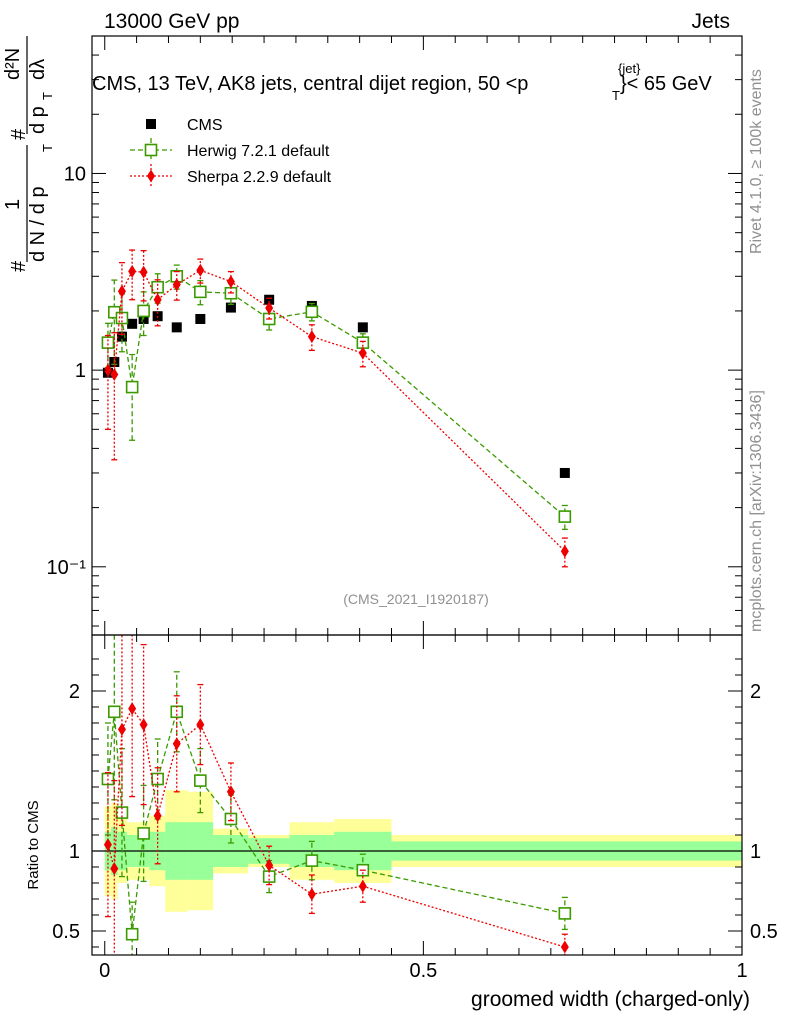  I want to click on main-y-tick-label: 10, so click(75, 174).